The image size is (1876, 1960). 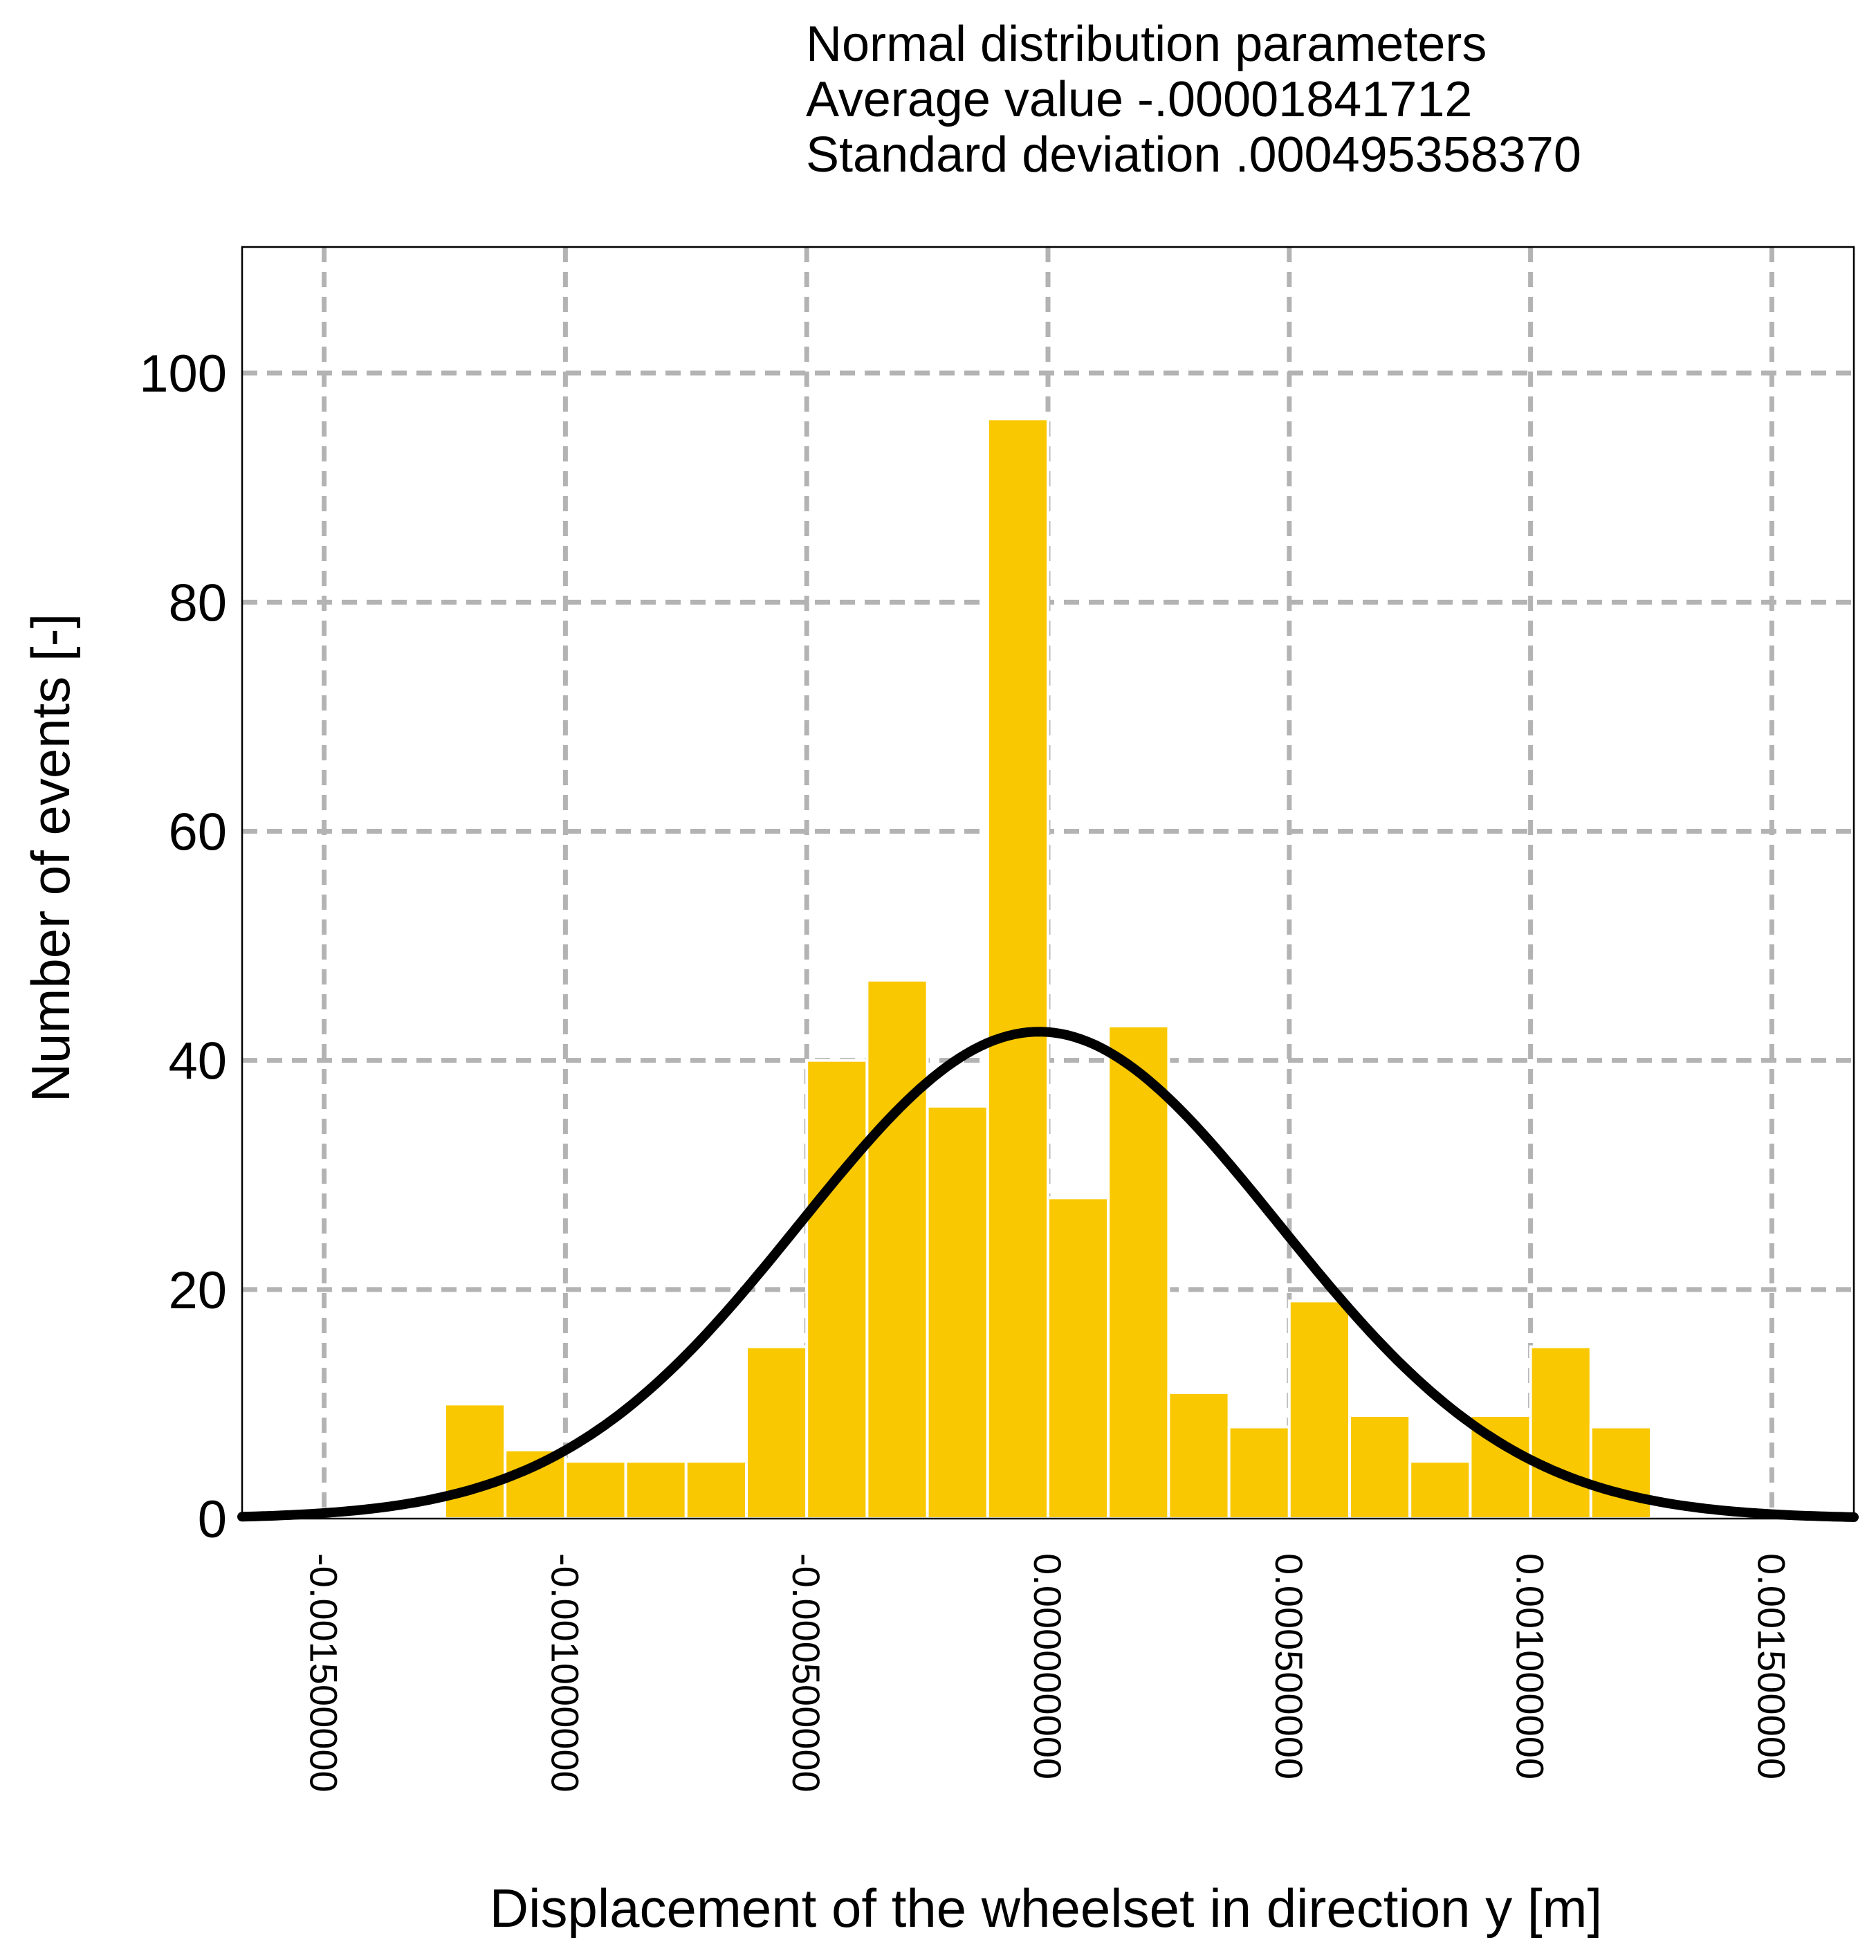 What do you see at coordinates (50, 858) in the screenshot?
I see `y-axis-label: Number of events [-]` at bounding box center [50, 858].